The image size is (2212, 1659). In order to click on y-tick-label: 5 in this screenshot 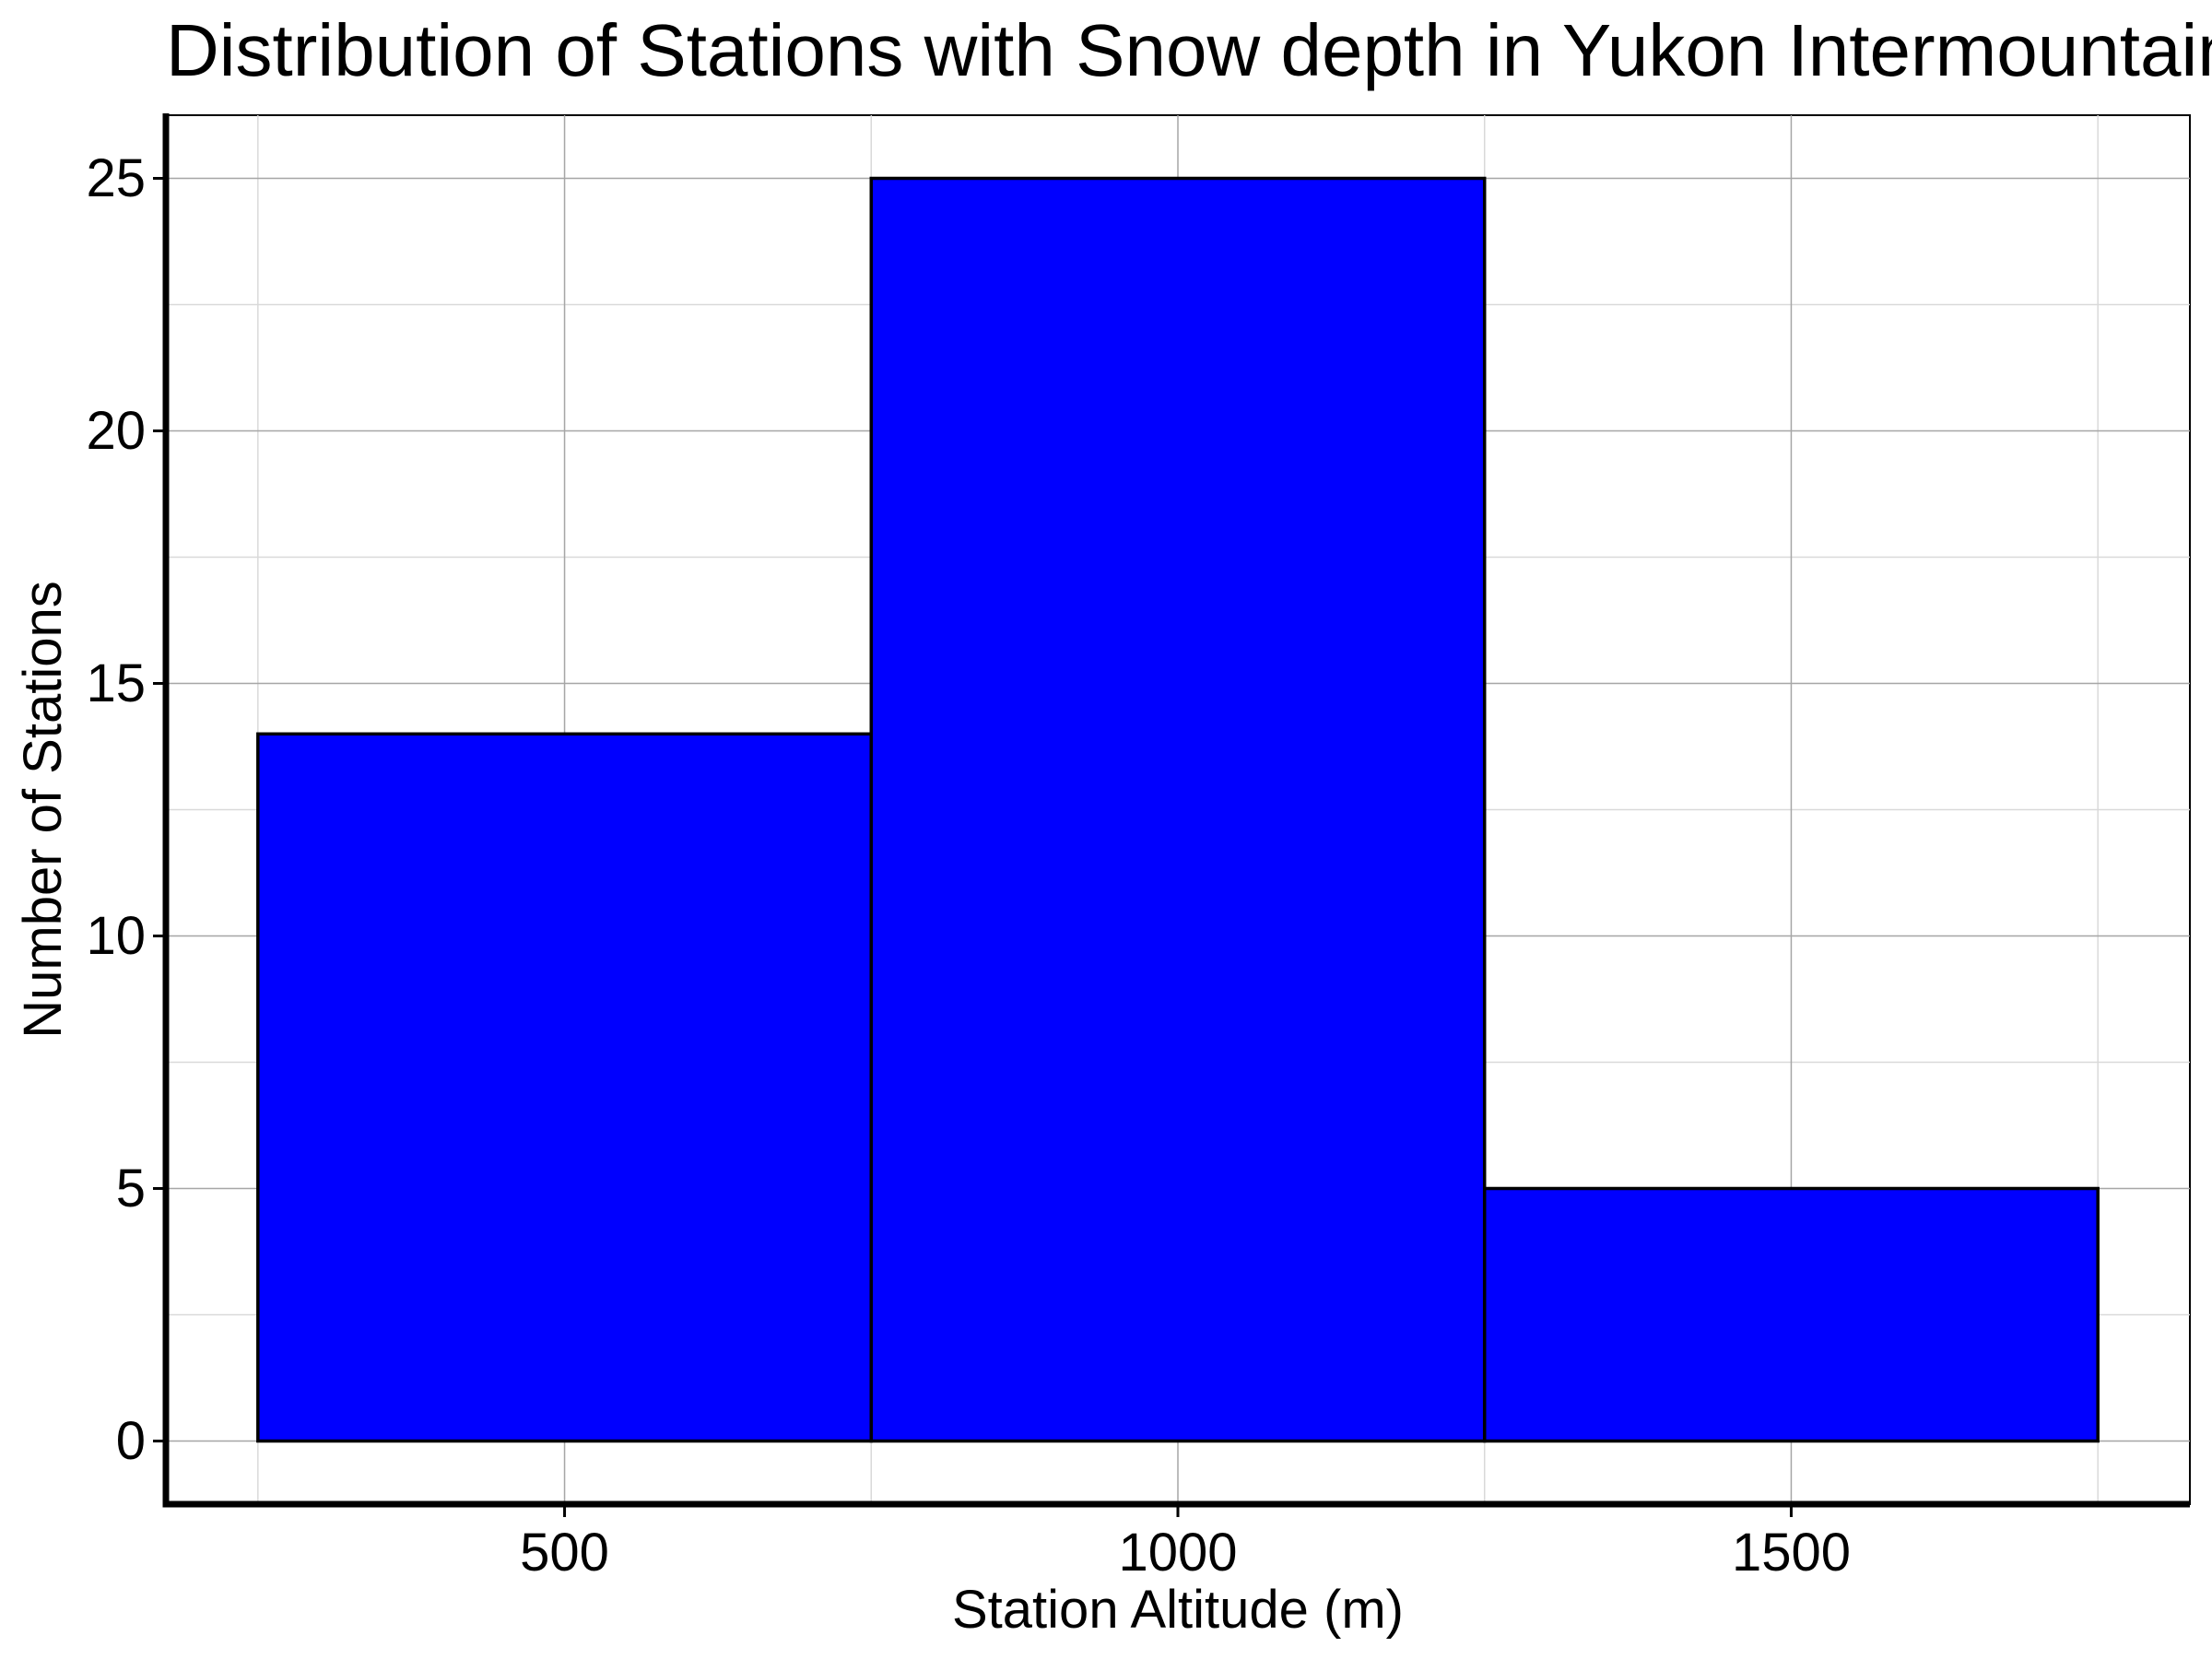, I will do `click(131, 1188)`.